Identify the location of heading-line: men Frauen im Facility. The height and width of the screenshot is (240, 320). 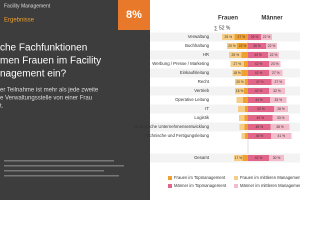
(50, 61).